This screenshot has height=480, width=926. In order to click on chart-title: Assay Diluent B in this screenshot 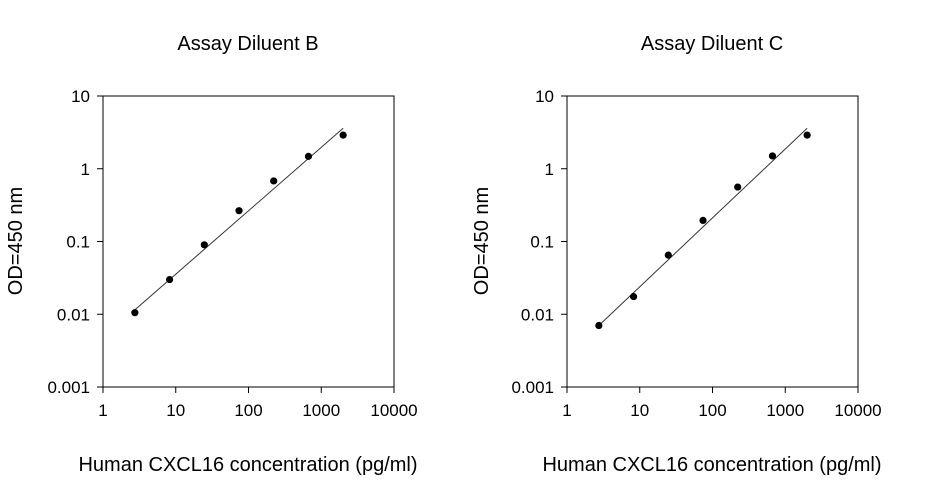, I will do `click(247, 44)`.